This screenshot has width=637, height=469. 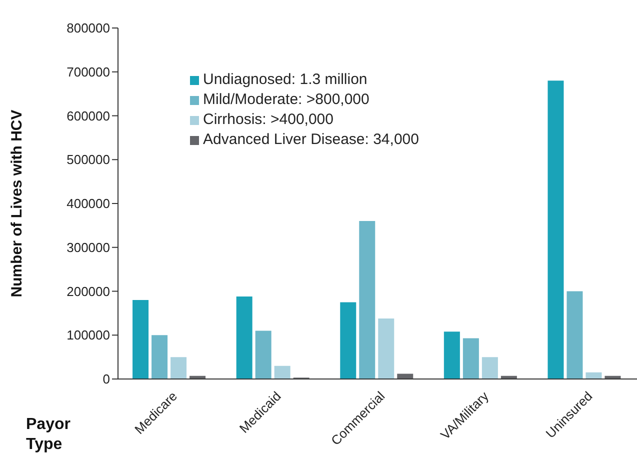 I want to click on y-tick-label: 700000, so click(x=88, y=72).